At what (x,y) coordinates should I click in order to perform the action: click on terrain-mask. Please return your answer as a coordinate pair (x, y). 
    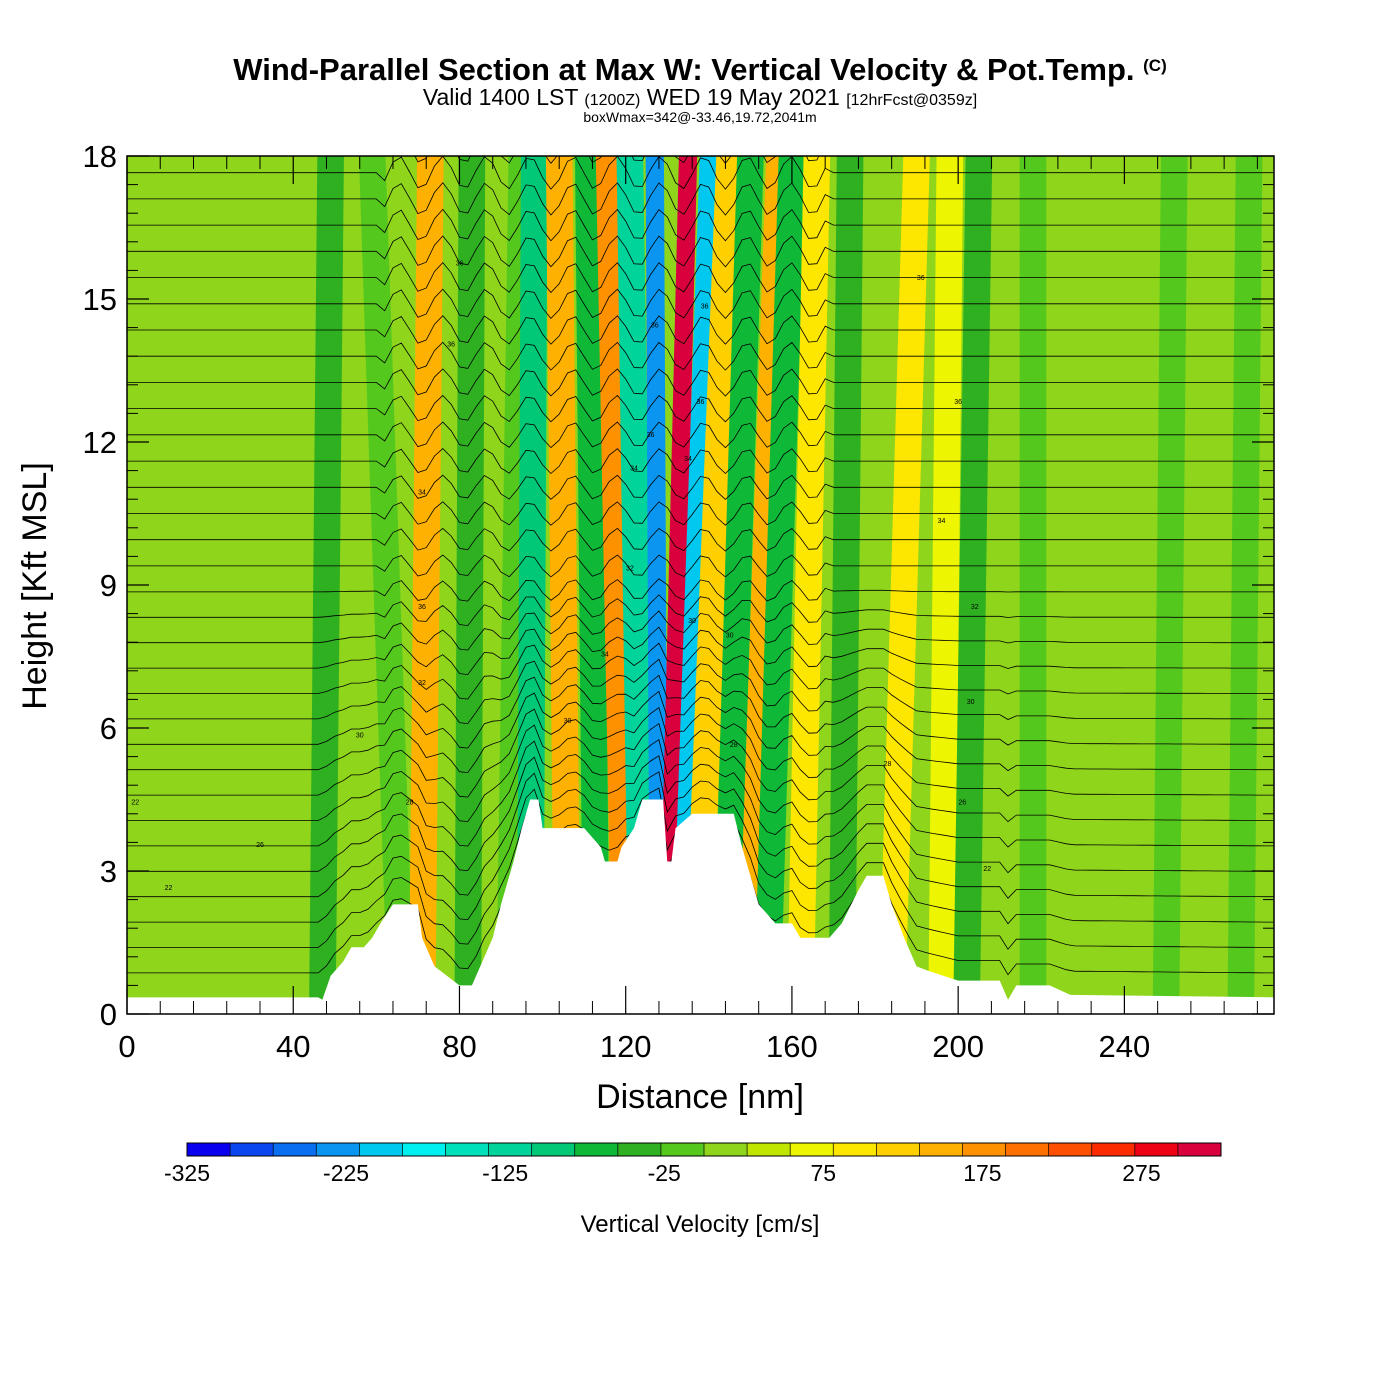
    Looking at the image, I should click on (700, 906).